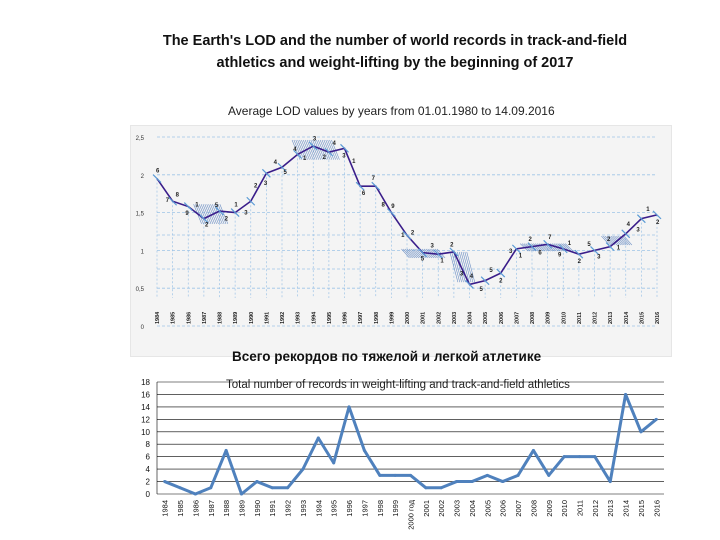 This screenshot has width=720, height=540. What do you see at coordinates (364, 508) in the screenshot?
I see `records-x-tick-label: 1997` at bounding box center [364, 508].